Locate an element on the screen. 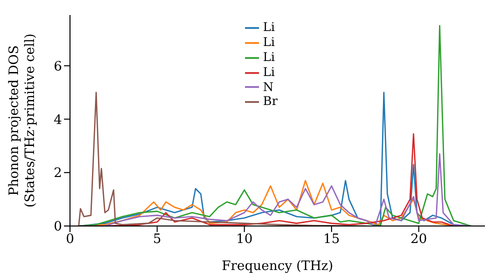 The height and width of the screenshot is (280, 500). y-tick-label: 6 is located at coordinates (58, 66).